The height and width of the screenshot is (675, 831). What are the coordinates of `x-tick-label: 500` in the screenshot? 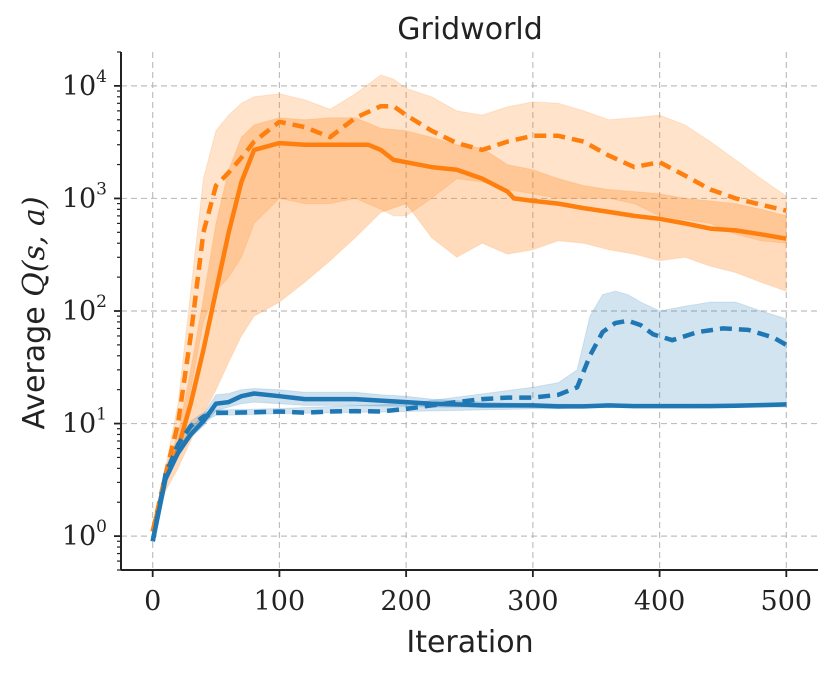 It's located at (787, 601).